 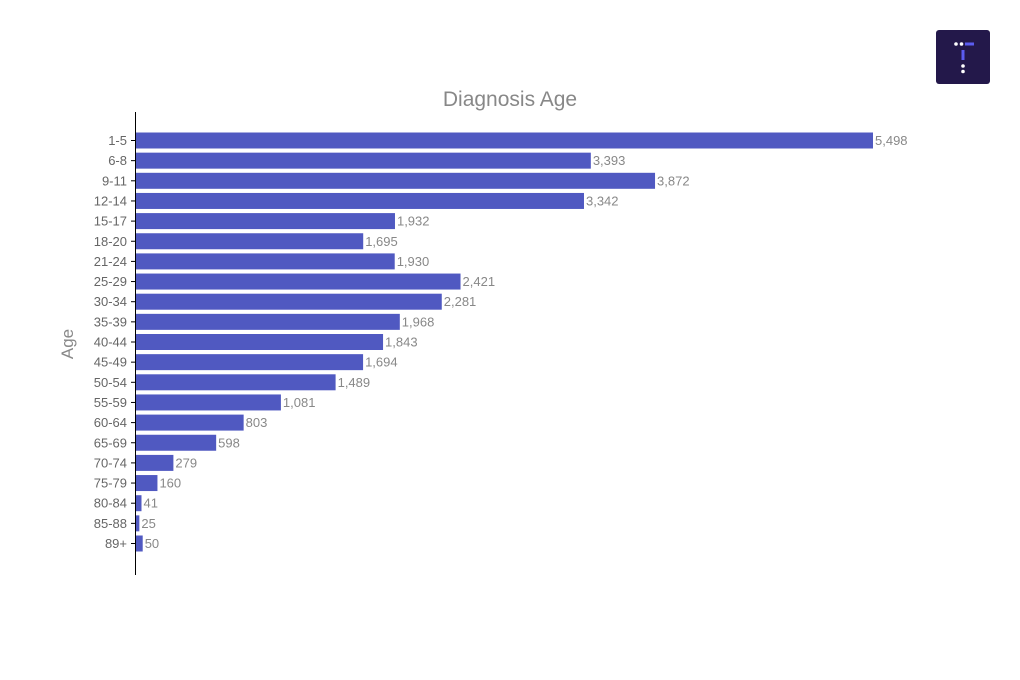 I want to click on data-label: 803, so click(x=257, y=422).